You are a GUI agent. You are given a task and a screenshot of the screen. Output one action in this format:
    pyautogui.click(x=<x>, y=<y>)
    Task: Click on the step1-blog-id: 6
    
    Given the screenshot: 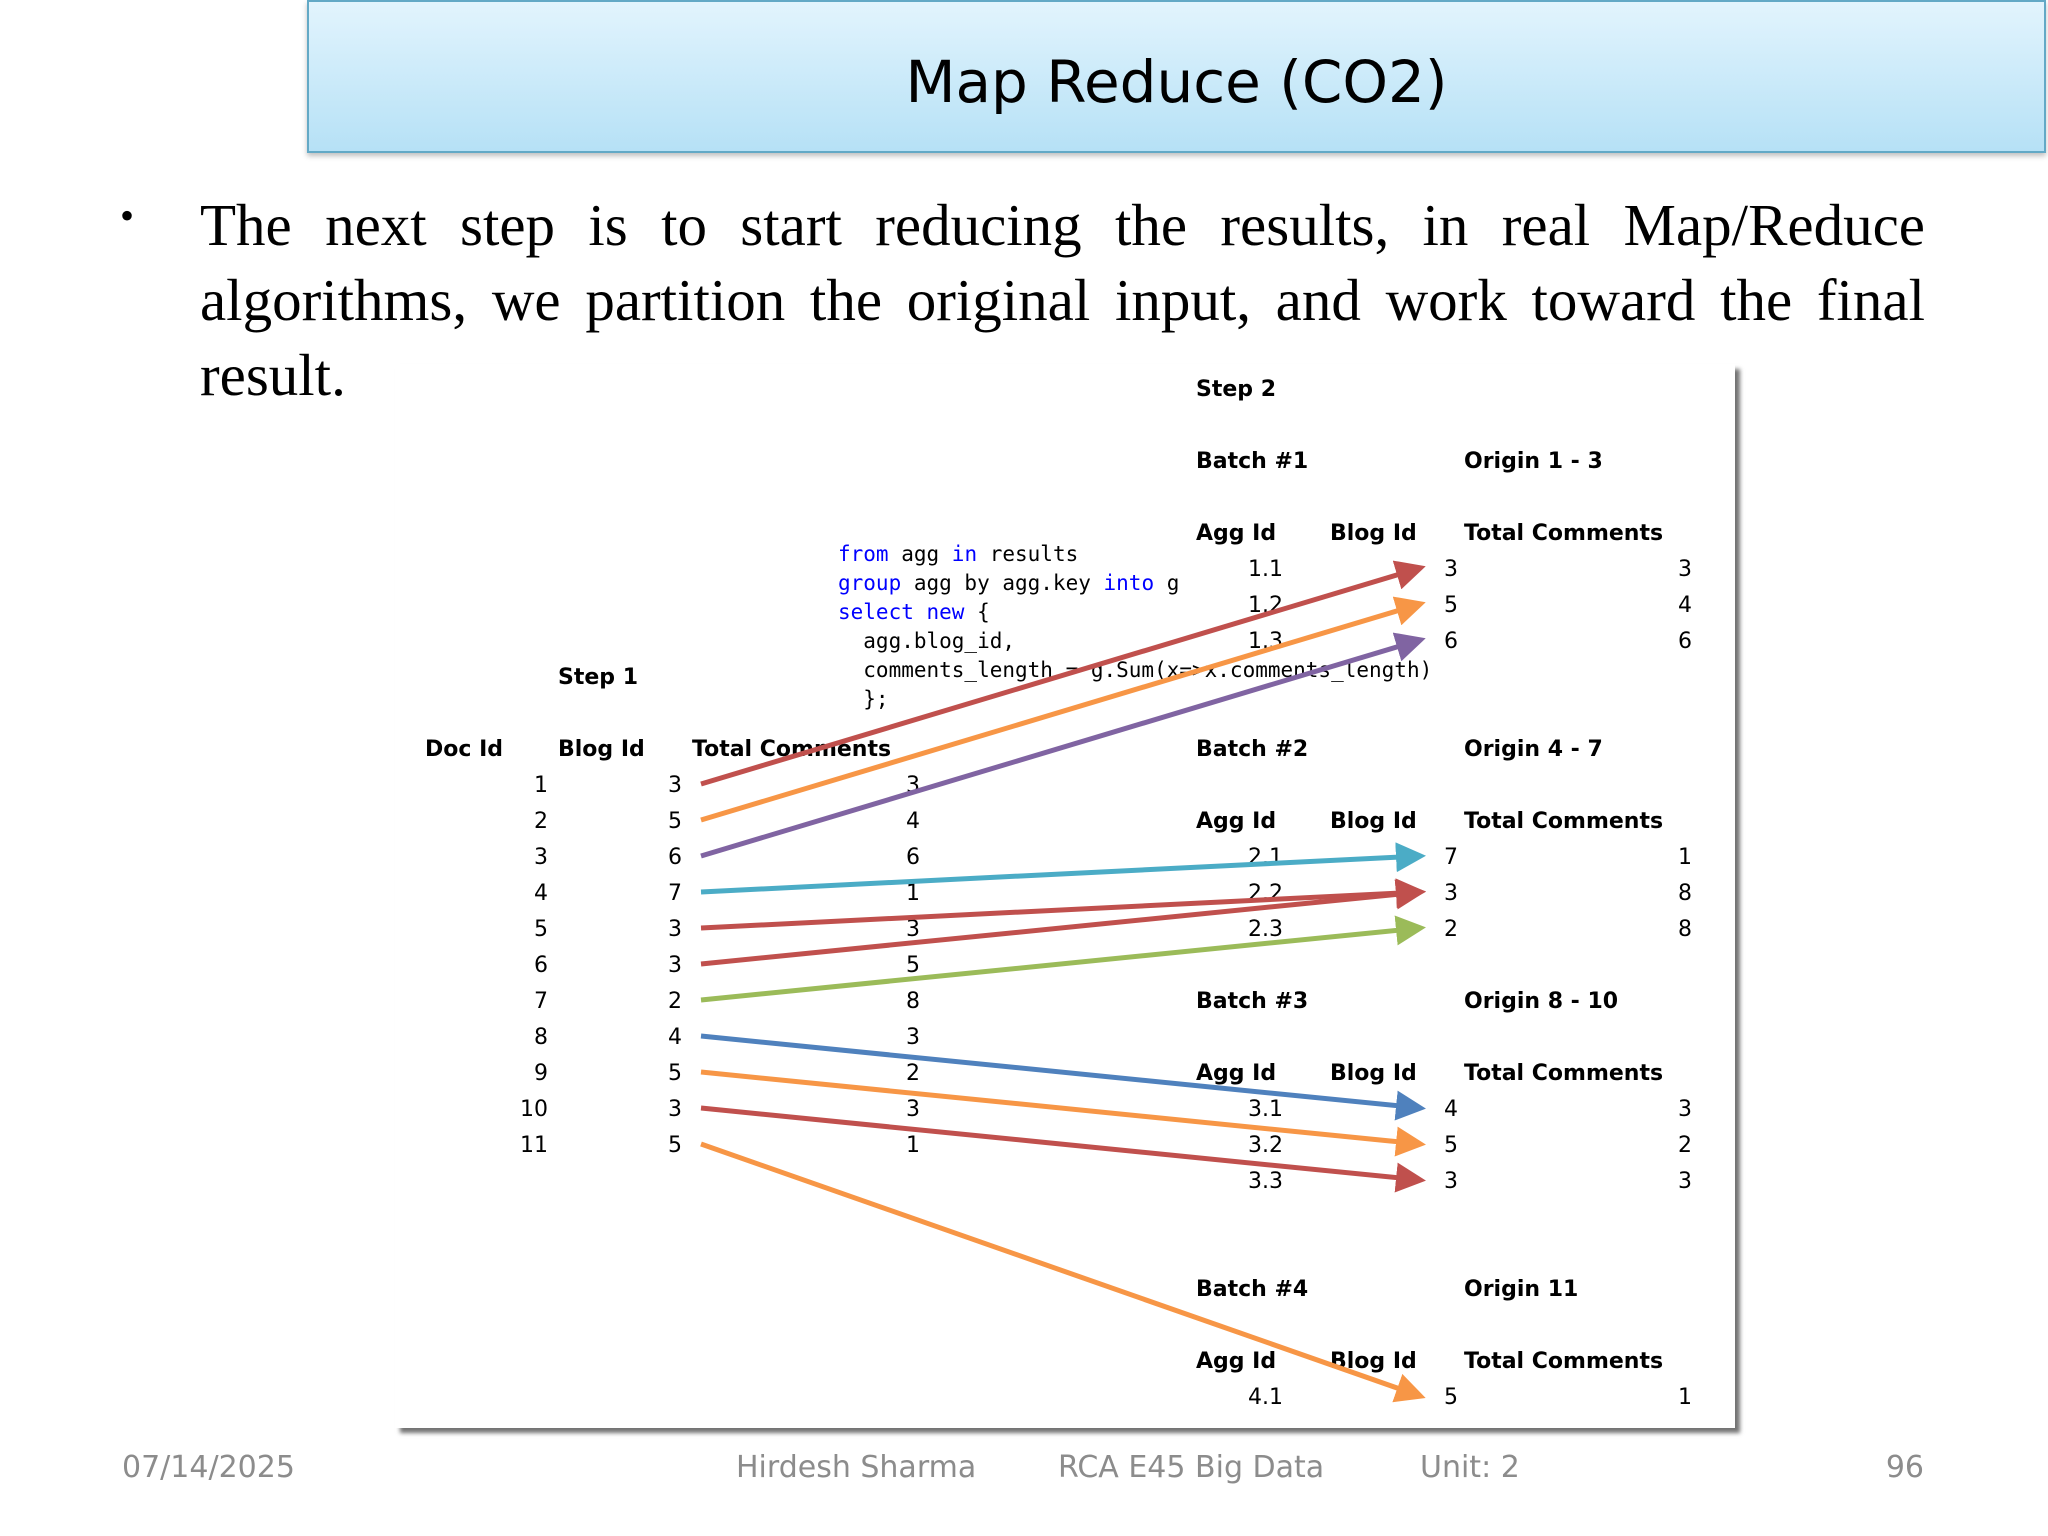 What is the action you would take?
    pyautogui.click(x=675, y=857)
    